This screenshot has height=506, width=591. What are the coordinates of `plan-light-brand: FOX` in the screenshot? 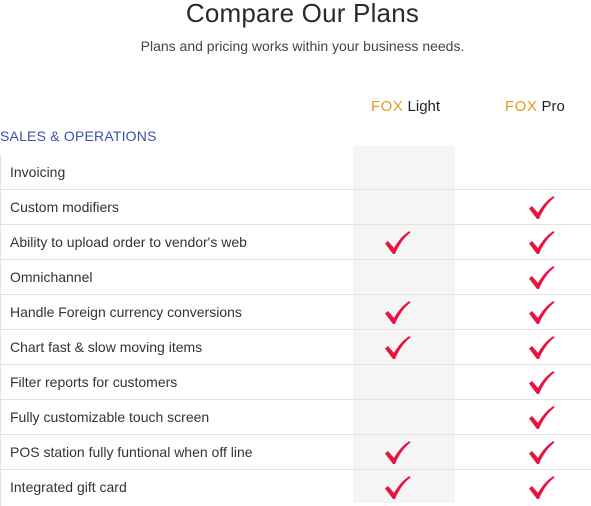 It's located at (387, 106).